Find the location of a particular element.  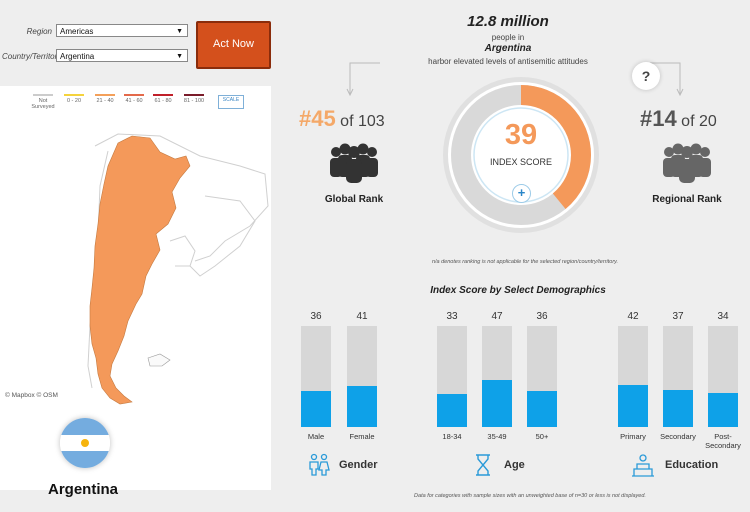

index-score-label: INDEX SCORE is located at coordinates (520, 162).